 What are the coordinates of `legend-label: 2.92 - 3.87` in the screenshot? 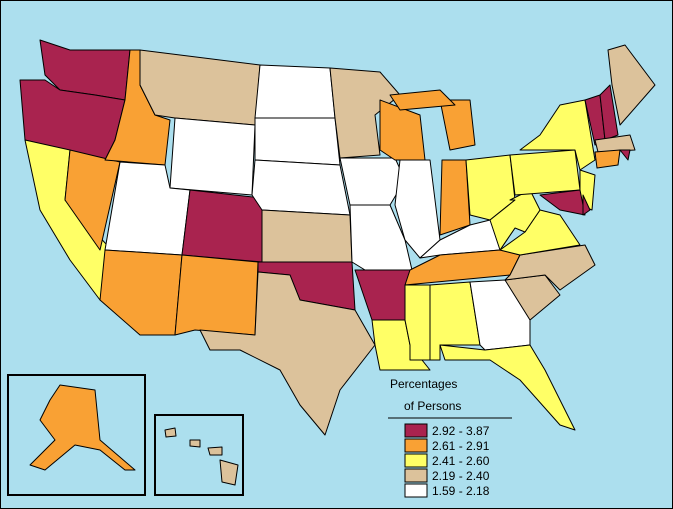 It's located at (461, 431).